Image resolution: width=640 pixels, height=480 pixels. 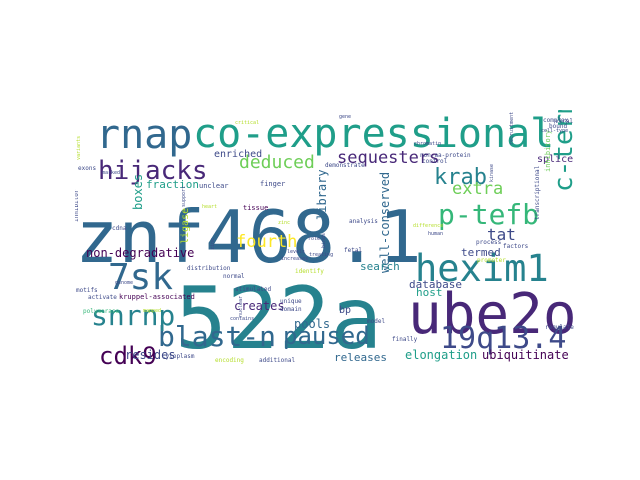 What do you see at coordinates (172, 184) in the screenshot?
I see `word-fraction: fraction` at bounding box center [172, 184].